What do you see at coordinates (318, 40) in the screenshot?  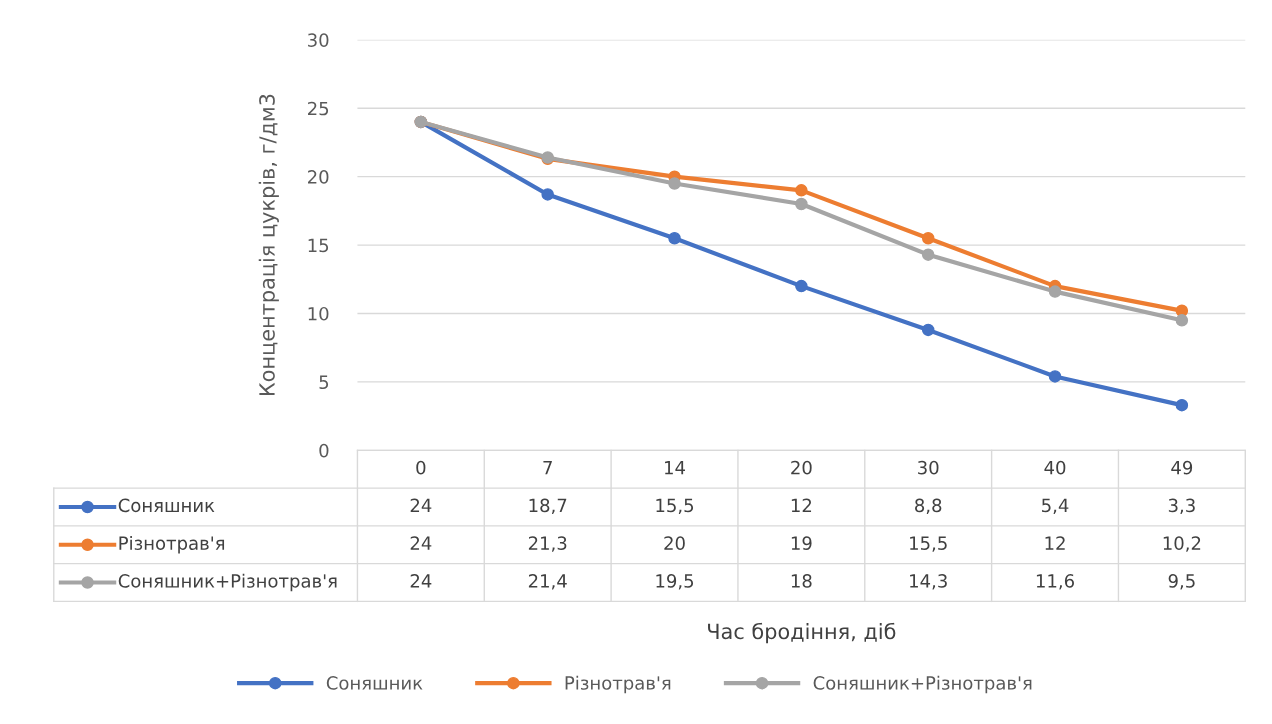 I see `y-tick-label: 30` at bounding box center [318, 40].